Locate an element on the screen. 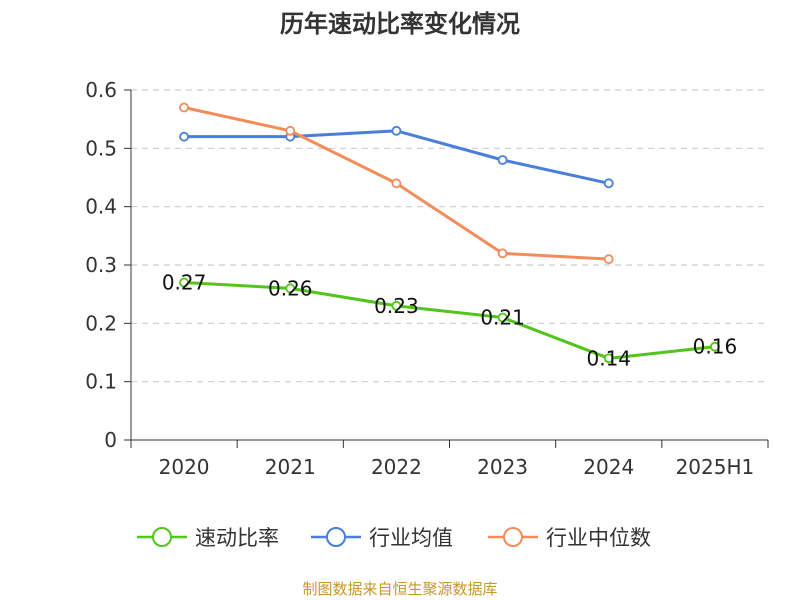  chart-title: 历年速动比率变化情况 is located at coordinates (400, 24).